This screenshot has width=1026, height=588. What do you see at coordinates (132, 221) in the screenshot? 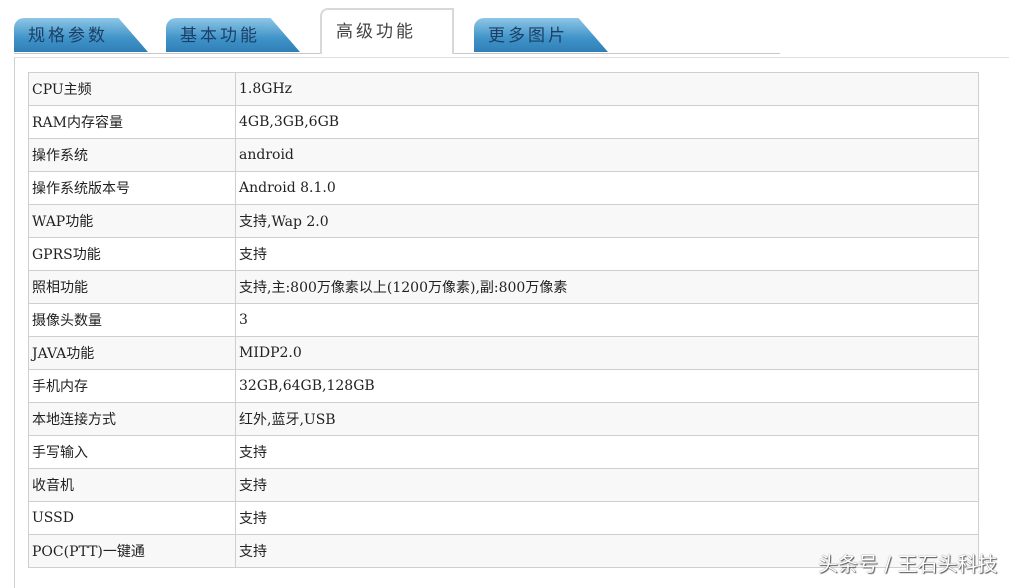
I see `spec-label: WAP功能` at bounding box center [132, 221].